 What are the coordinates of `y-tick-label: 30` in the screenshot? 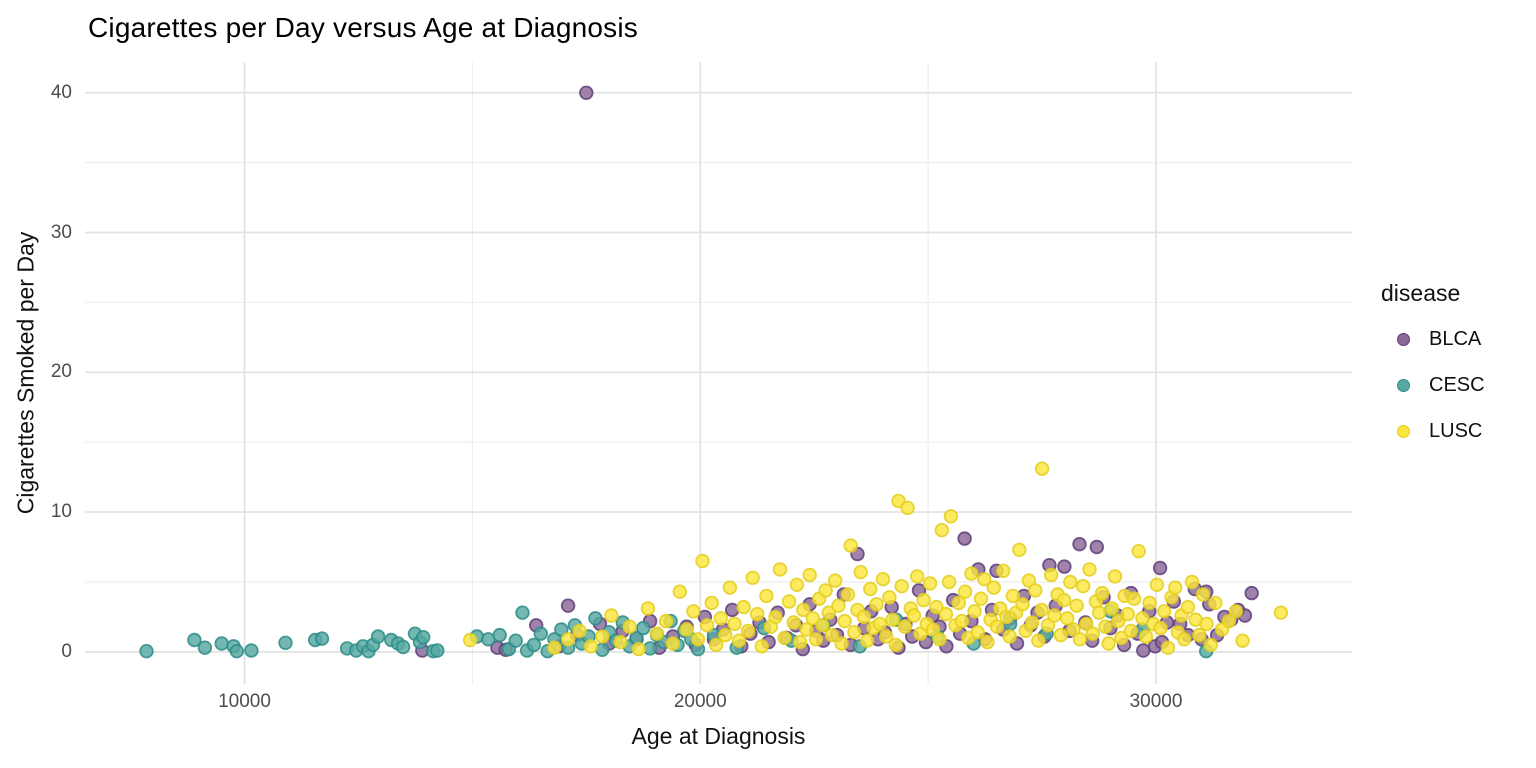 It's located at (61, 232).